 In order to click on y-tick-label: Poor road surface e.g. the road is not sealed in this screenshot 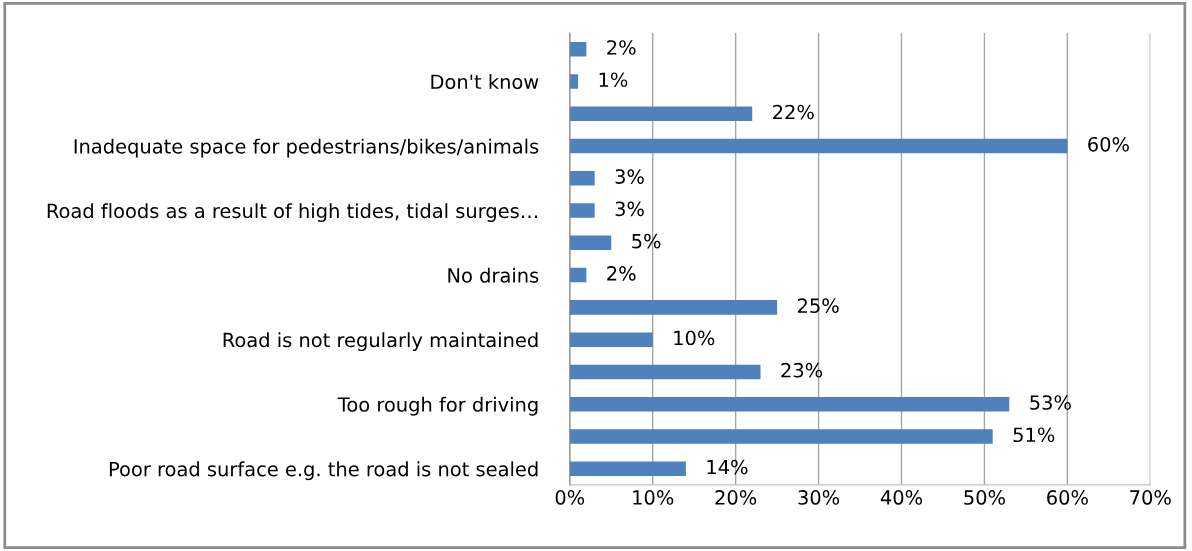, I will do `click(323, 471)`.